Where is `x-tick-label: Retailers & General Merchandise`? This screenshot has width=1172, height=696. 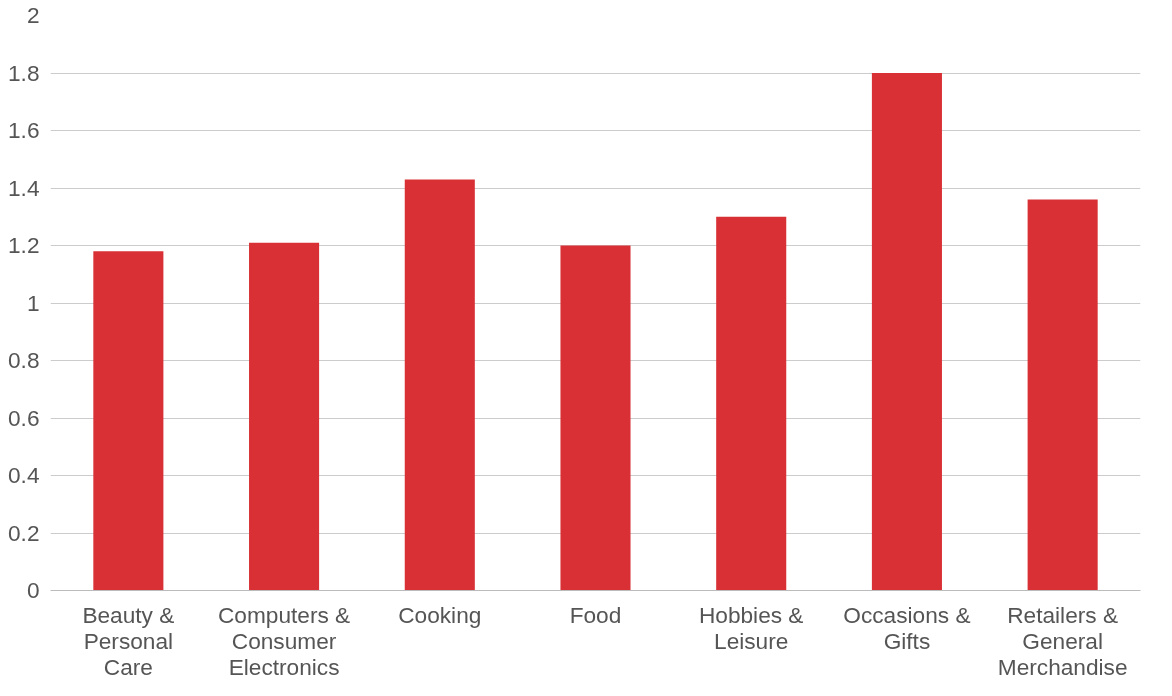
x-tick-label: Retailers & General Merchandise is located at coordinates (1062, 640).